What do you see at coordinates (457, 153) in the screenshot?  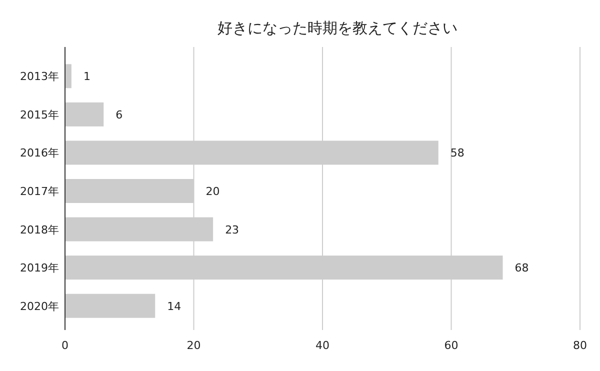 I see `data-label: 58` at bounding box center [457, 153].